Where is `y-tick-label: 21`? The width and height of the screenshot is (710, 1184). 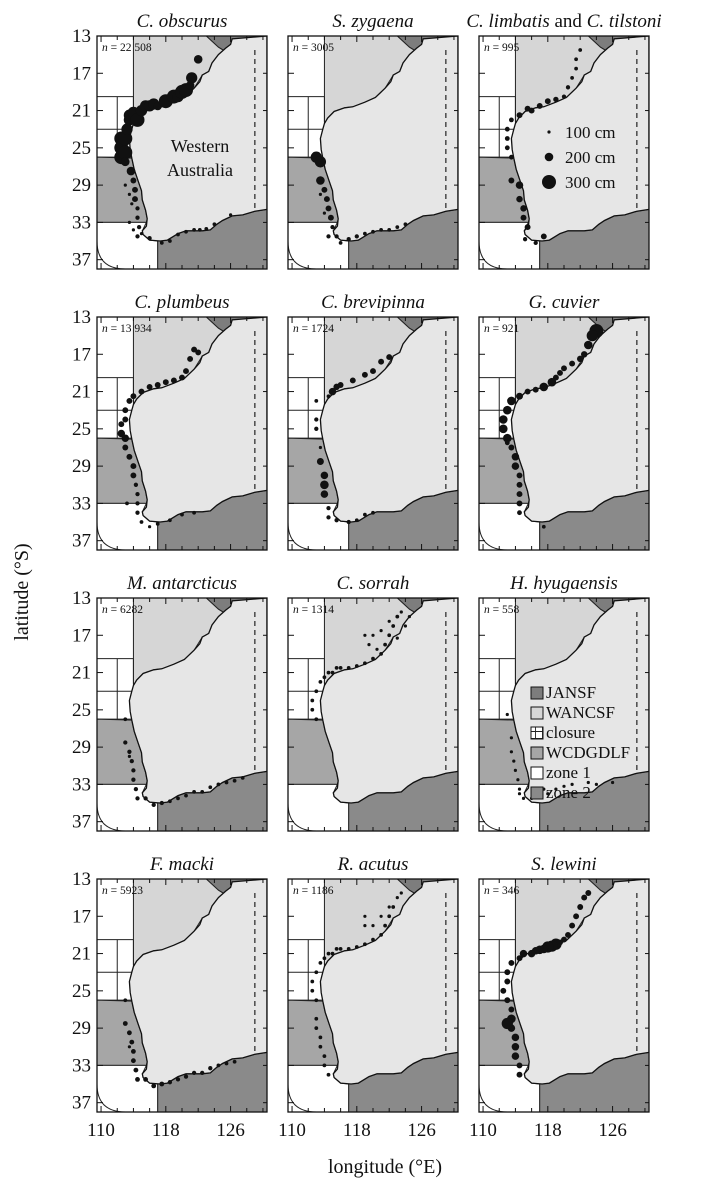
y-tick-label: 21 is located at coordinates (81, 111).